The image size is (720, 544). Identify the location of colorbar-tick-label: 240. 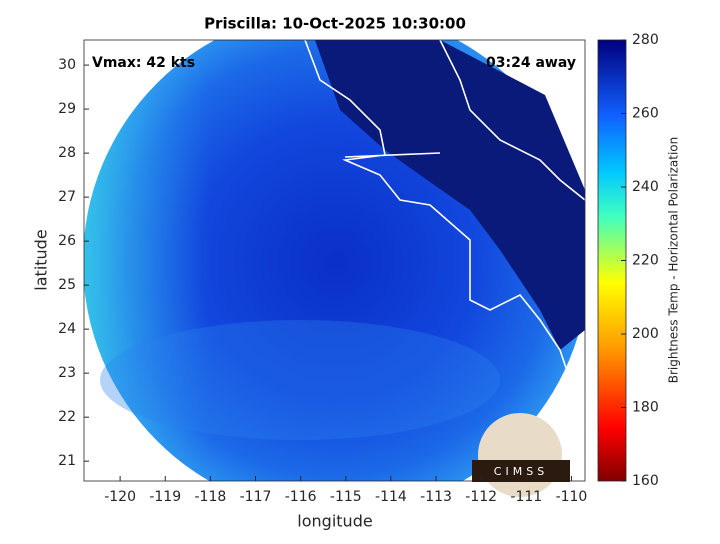
(645, 187).